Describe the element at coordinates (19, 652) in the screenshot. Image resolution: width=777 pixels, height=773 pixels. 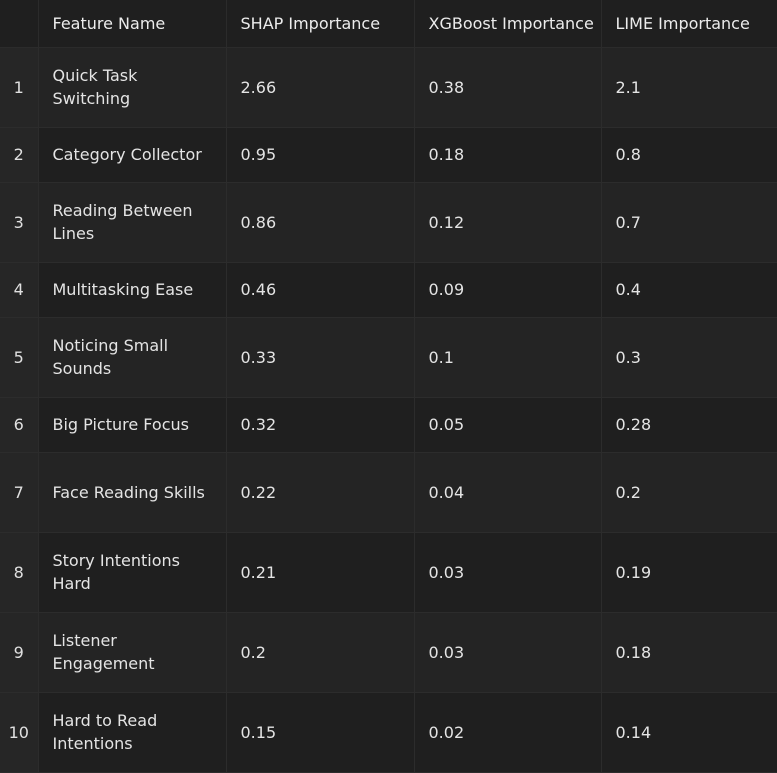
I see `row-index: 9` at that location.